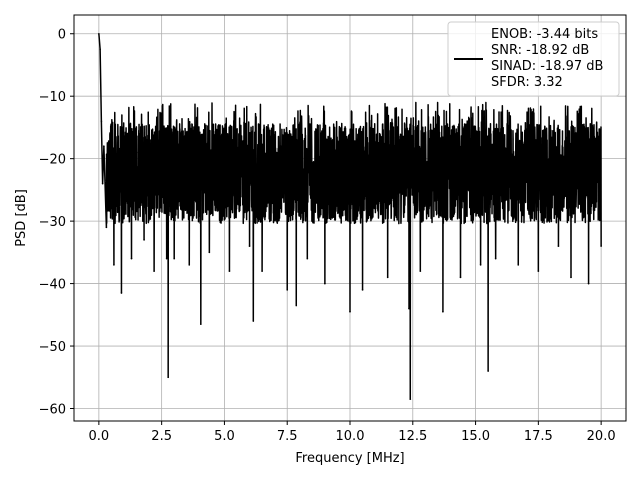 This screenshot has height=480, width=640. I want to click on legend-entry-sfdr: SFDR: 3.32, so click(527, 82).